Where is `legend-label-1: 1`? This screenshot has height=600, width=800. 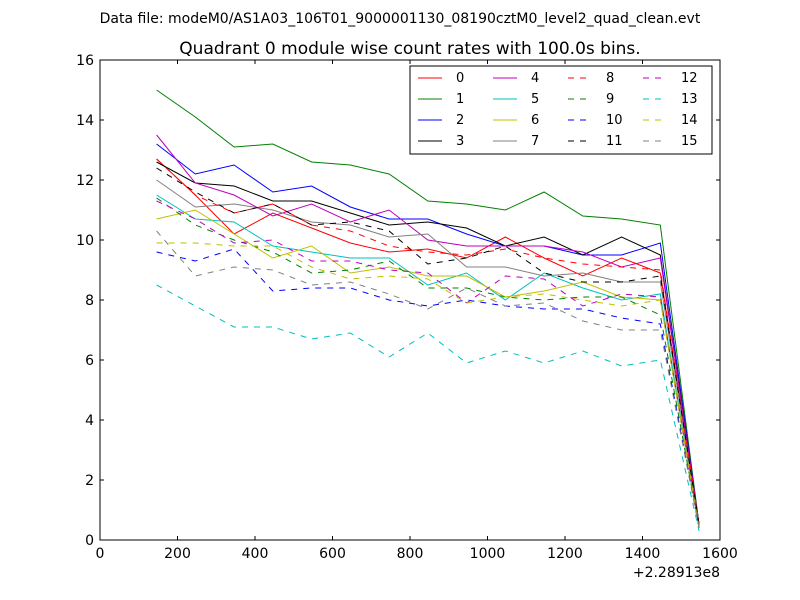 legend-label-1: 1 is located at coordinates (460, 99).